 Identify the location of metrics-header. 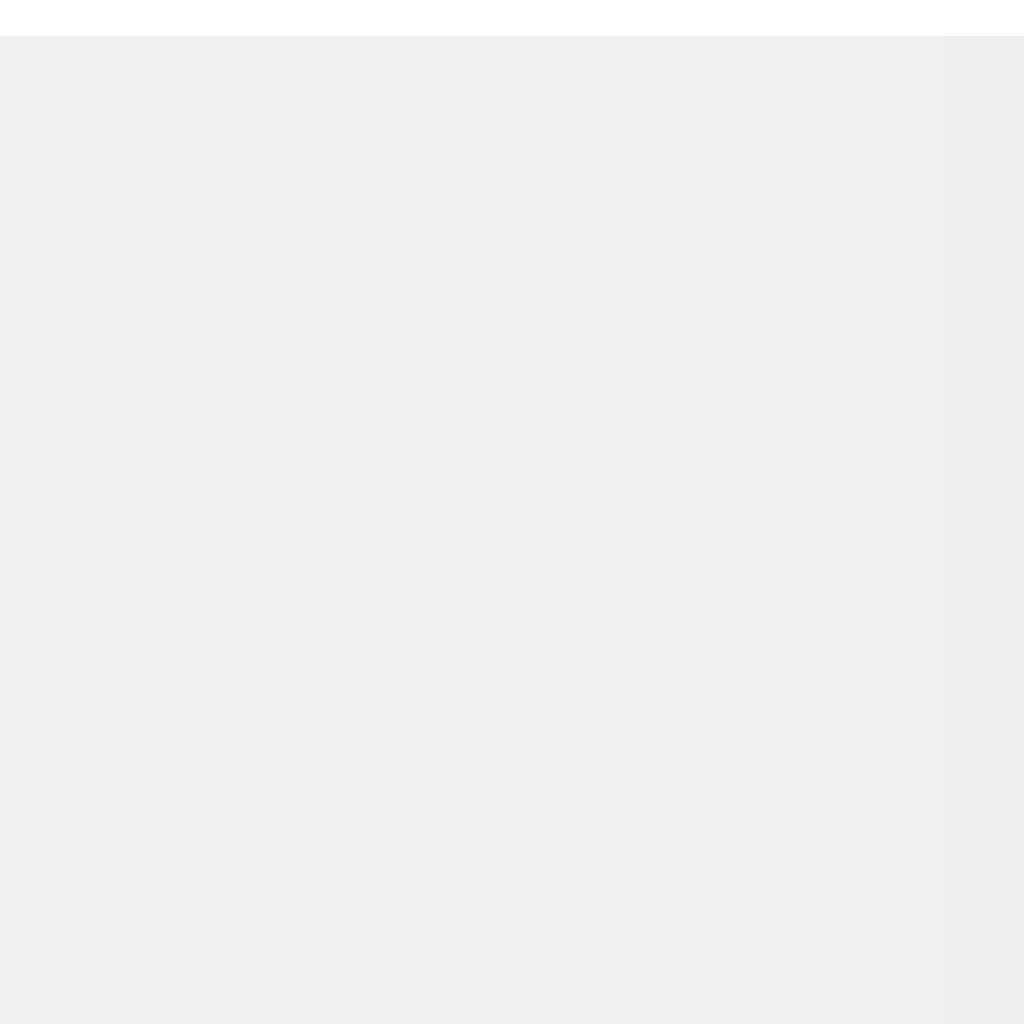
(512, 18).